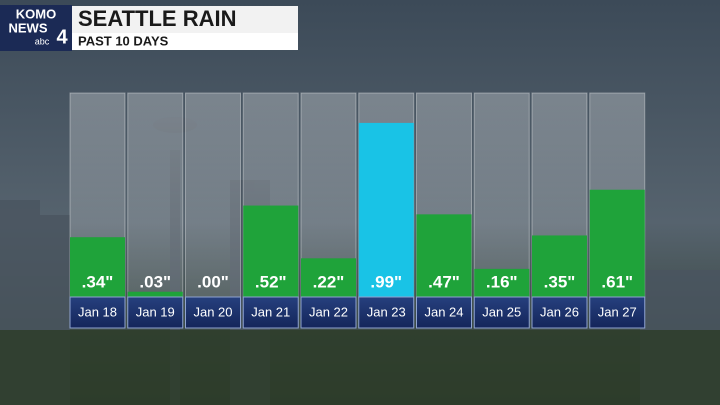 The height and width of the screenshot is (405, 720). What do you see at coordinates (271, 281) in the screenshot?
I see `value-label: .52"` at bounding box center [271, 281].